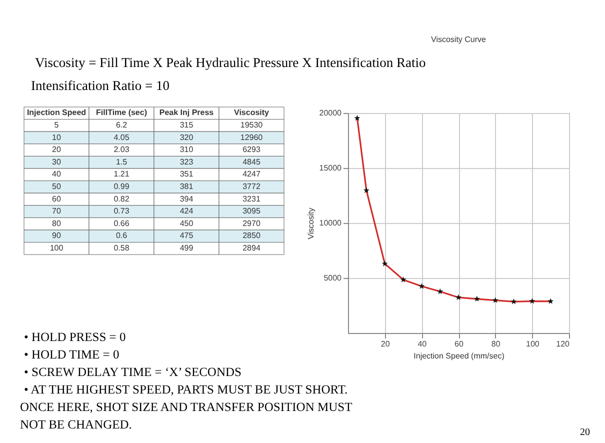 The width and height of the screenshot is (605, 443). I want to click on y-tick-label: 30, so click(57, 161).